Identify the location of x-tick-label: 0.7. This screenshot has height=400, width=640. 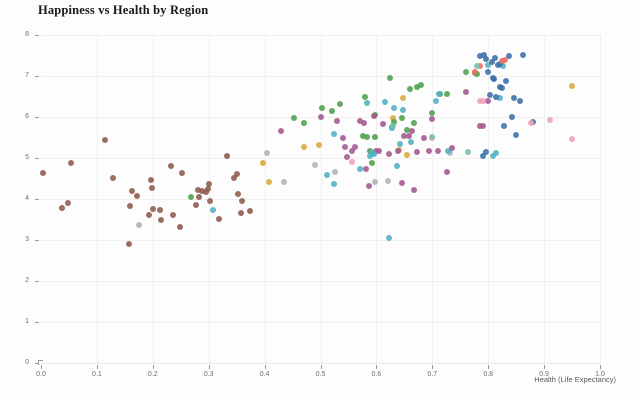
(432, 374).